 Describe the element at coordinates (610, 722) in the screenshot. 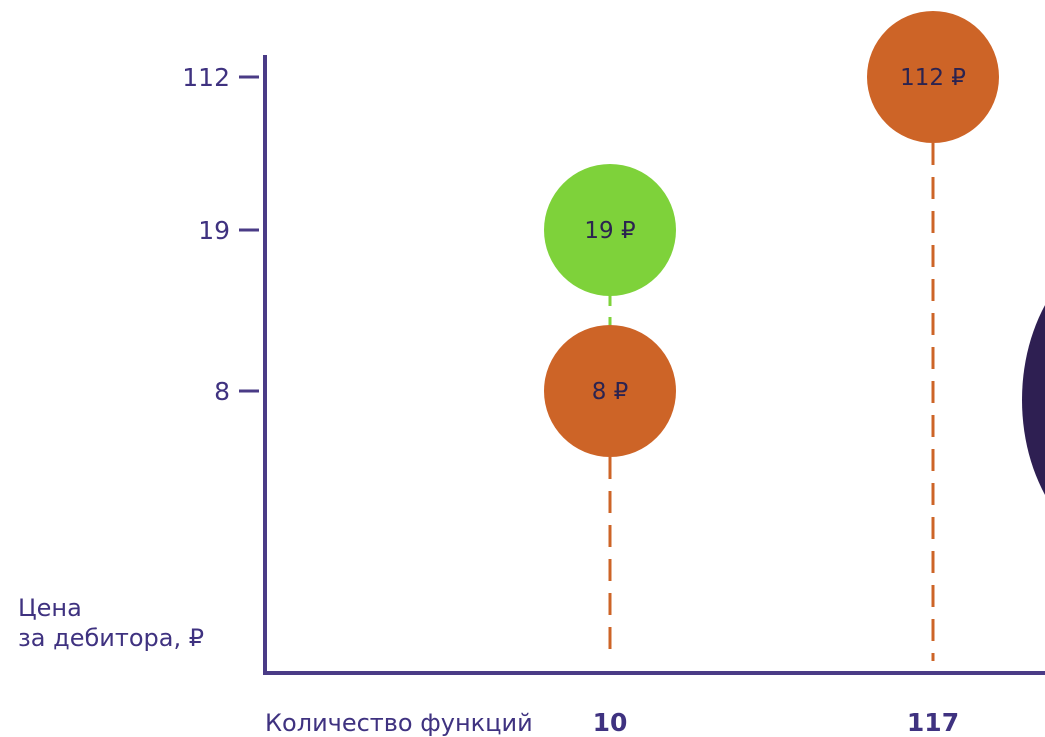

I see `x-tick-10: 10` at that location.